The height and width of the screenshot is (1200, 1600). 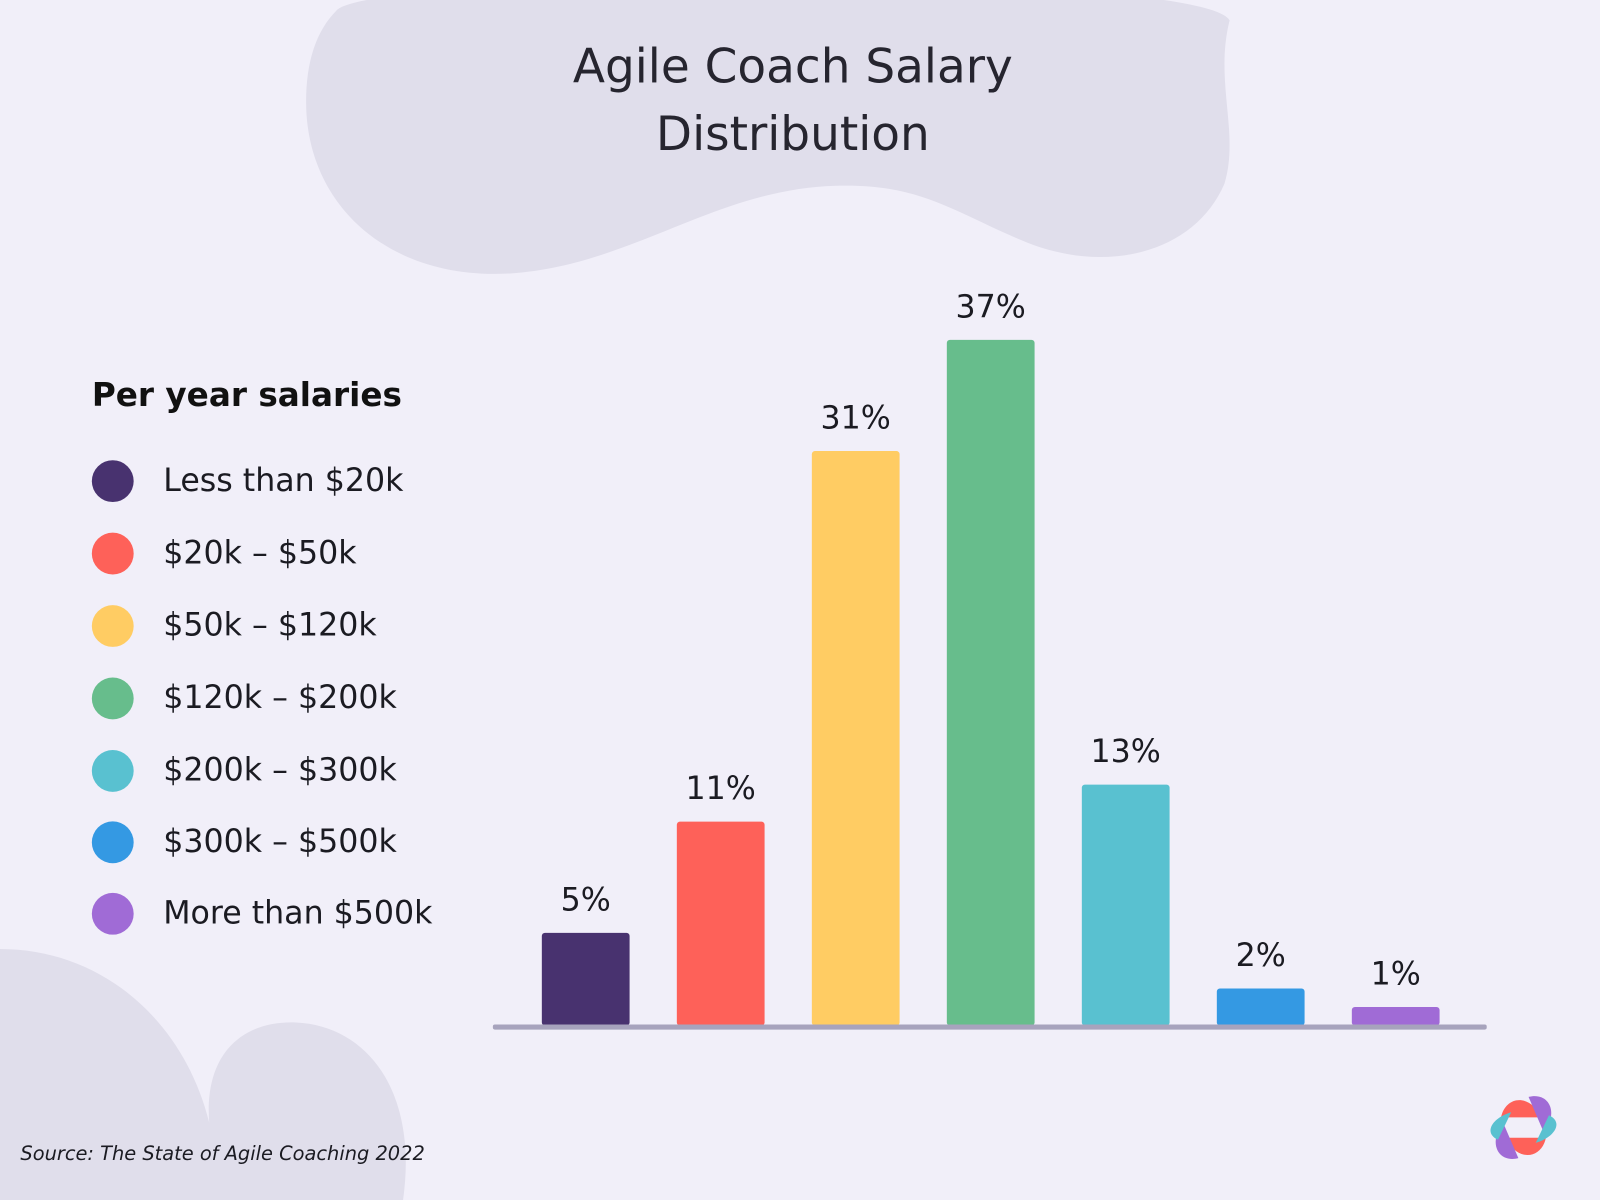 I want to click on legend-item: $200k – $300k, so click(x=244, y=770).